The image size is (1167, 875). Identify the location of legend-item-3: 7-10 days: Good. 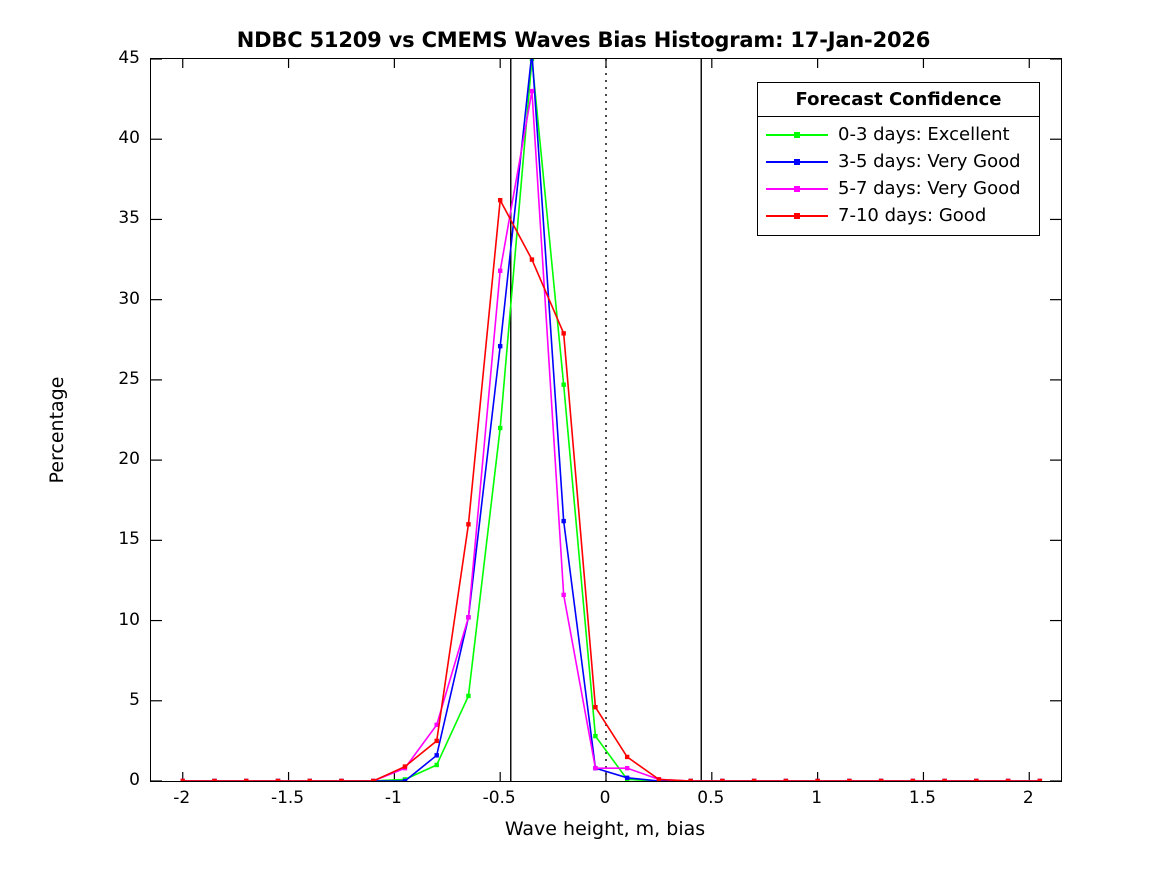
(898, 215).